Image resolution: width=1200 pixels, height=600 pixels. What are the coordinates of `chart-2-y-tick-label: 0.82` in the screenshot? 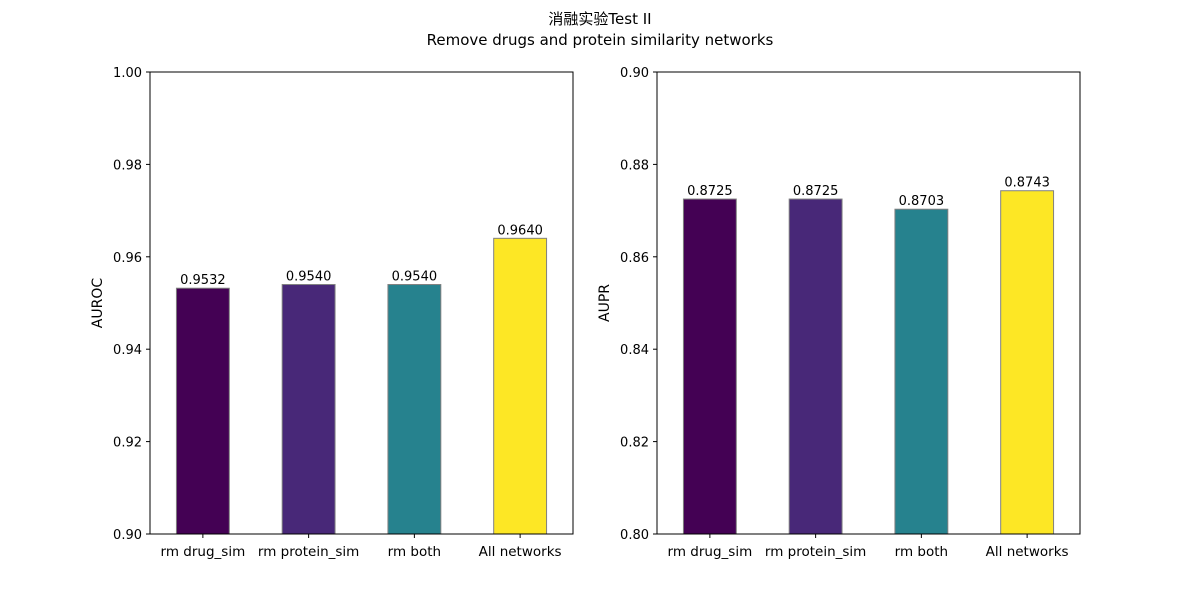 It's located at (634, 443).